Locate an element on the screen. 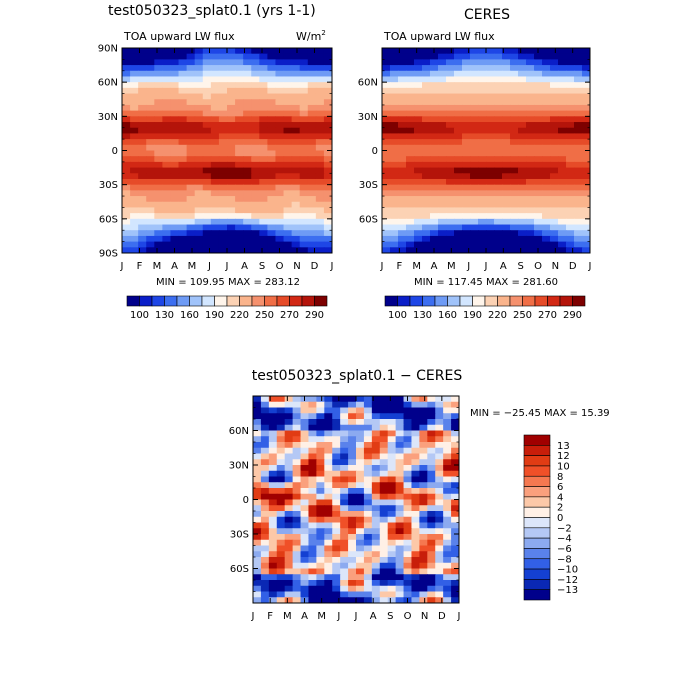  colorbar-swatch is located at coordinates (537, 450).